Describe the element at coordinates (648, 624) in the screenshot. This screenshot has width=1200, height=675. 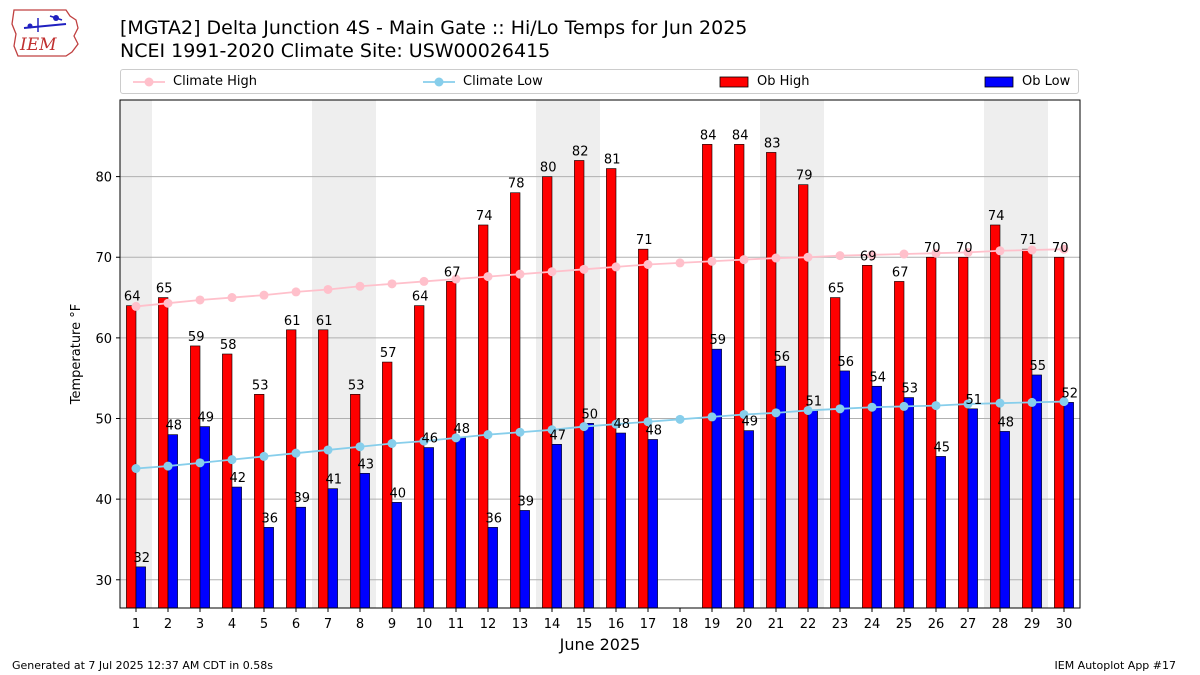
I see `x-tick-label-17: 17` at that location.